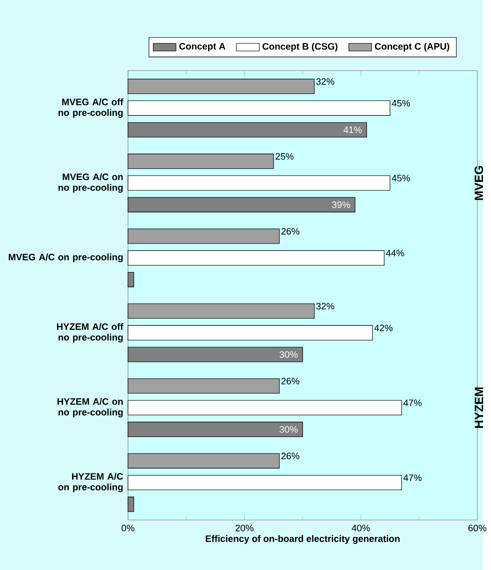 This screenshot has height=570, width=491. I want to click on data-label: 42%, so click(383, 328).